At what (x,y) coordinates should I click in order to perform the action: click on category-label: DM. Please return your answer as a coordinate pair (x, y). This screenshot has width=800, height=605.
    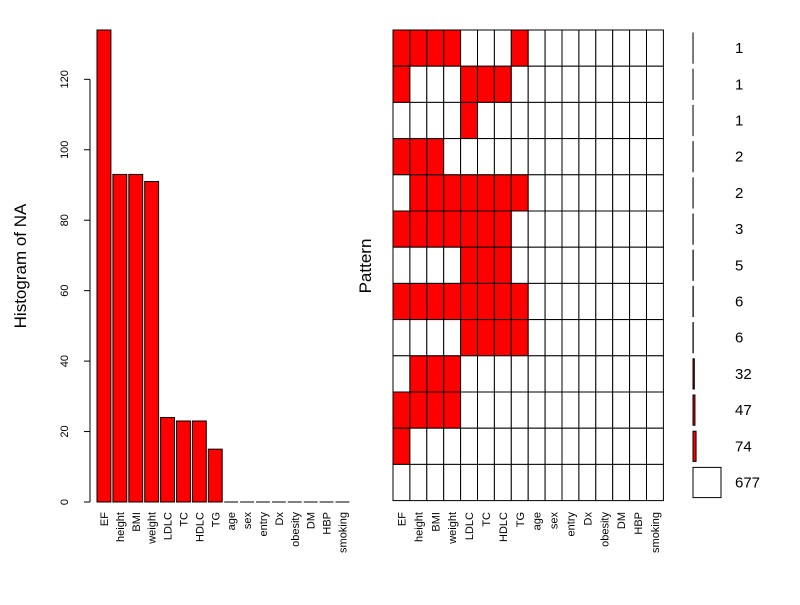
    Looking at the image, I should click on (312, 520).